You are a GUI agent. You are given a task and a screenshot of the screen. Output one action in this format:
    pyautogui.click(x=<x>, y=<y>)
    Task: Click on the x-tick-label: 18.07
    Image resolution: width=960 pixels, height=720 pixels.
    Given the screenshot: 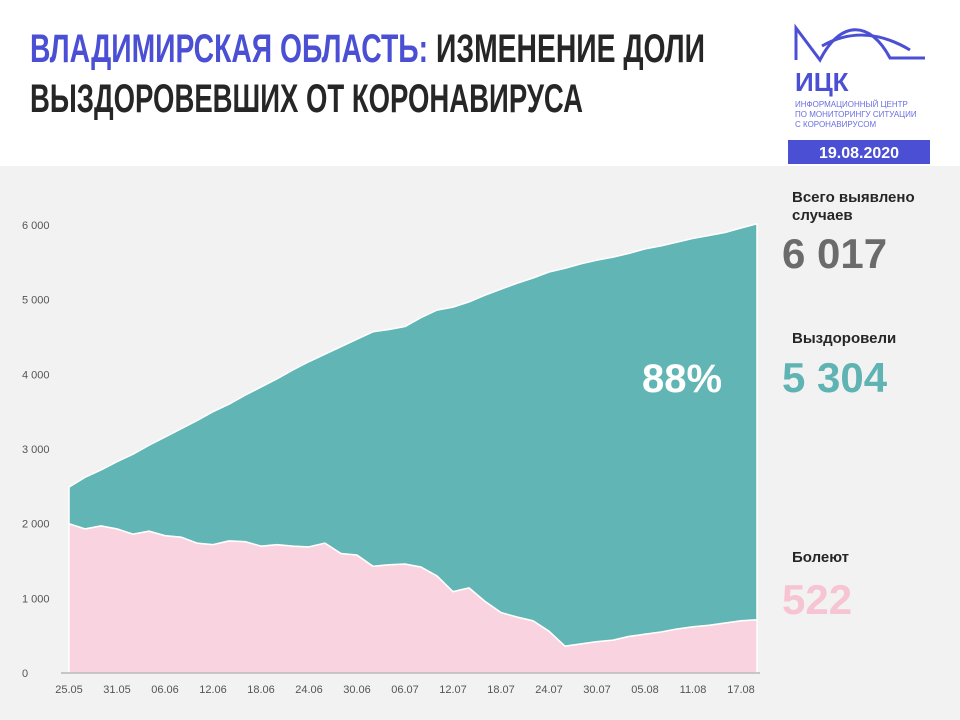 What is the action you would take?
    pyautogui.click(x=501, y=690)
    